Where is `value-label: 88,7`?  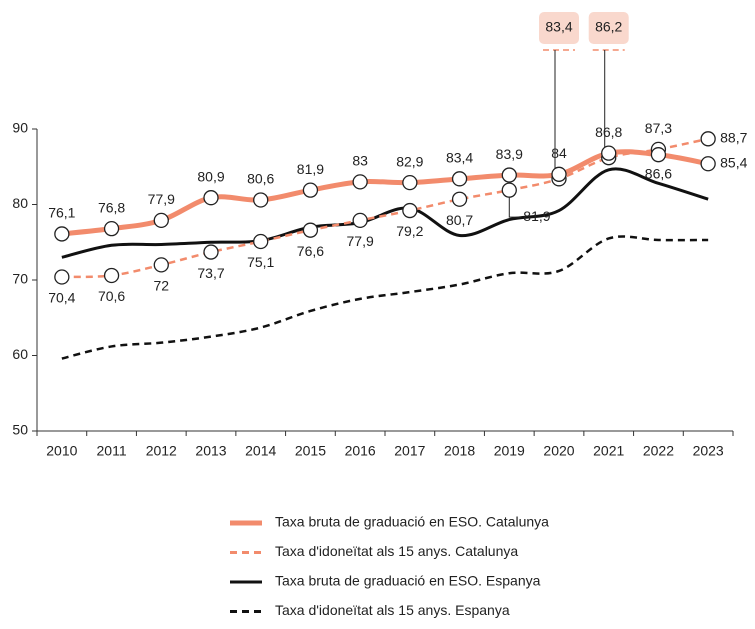 value-label: 88,7 is located at coordinates (733, 138).